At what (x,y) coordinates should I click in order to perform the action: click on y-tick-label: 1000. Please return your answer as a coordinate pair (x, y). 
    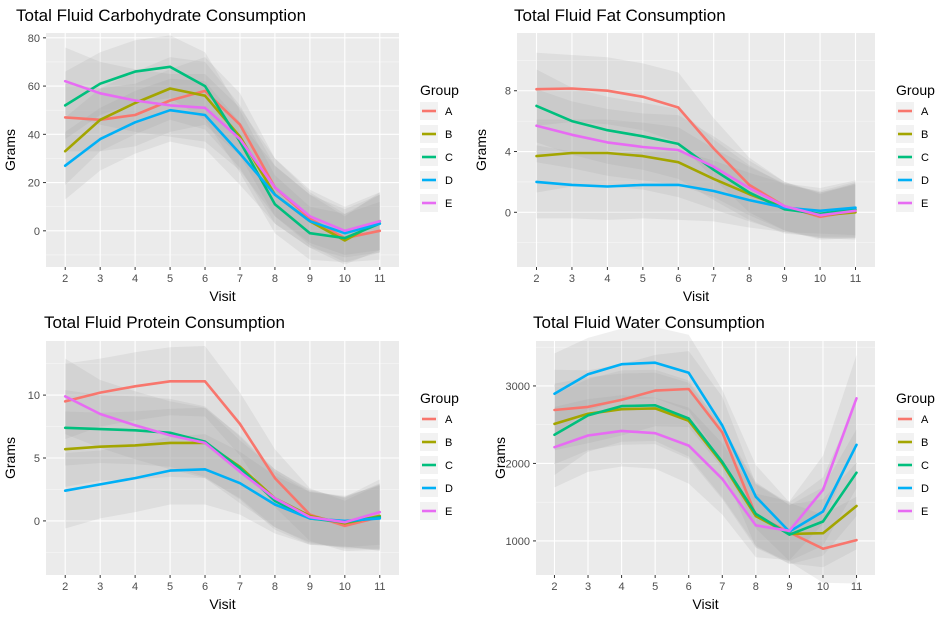
    Looking at the image, I should click on (518, 542).